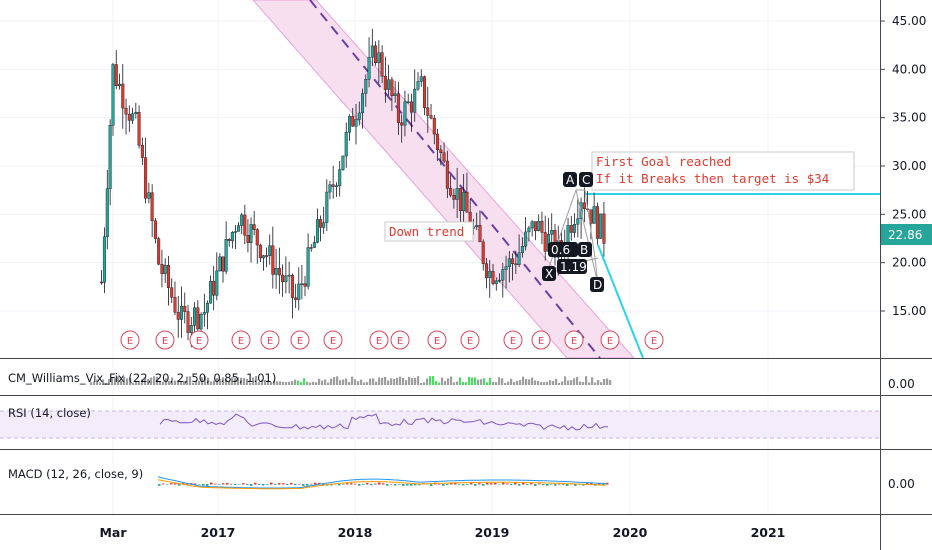 The width and height of the screenshot is (932, 550). What do you see at coordinates (563, 249) in the screenshot?
I see `pattern-ratio-xb: 0.6` at bounding box center [563, 249].